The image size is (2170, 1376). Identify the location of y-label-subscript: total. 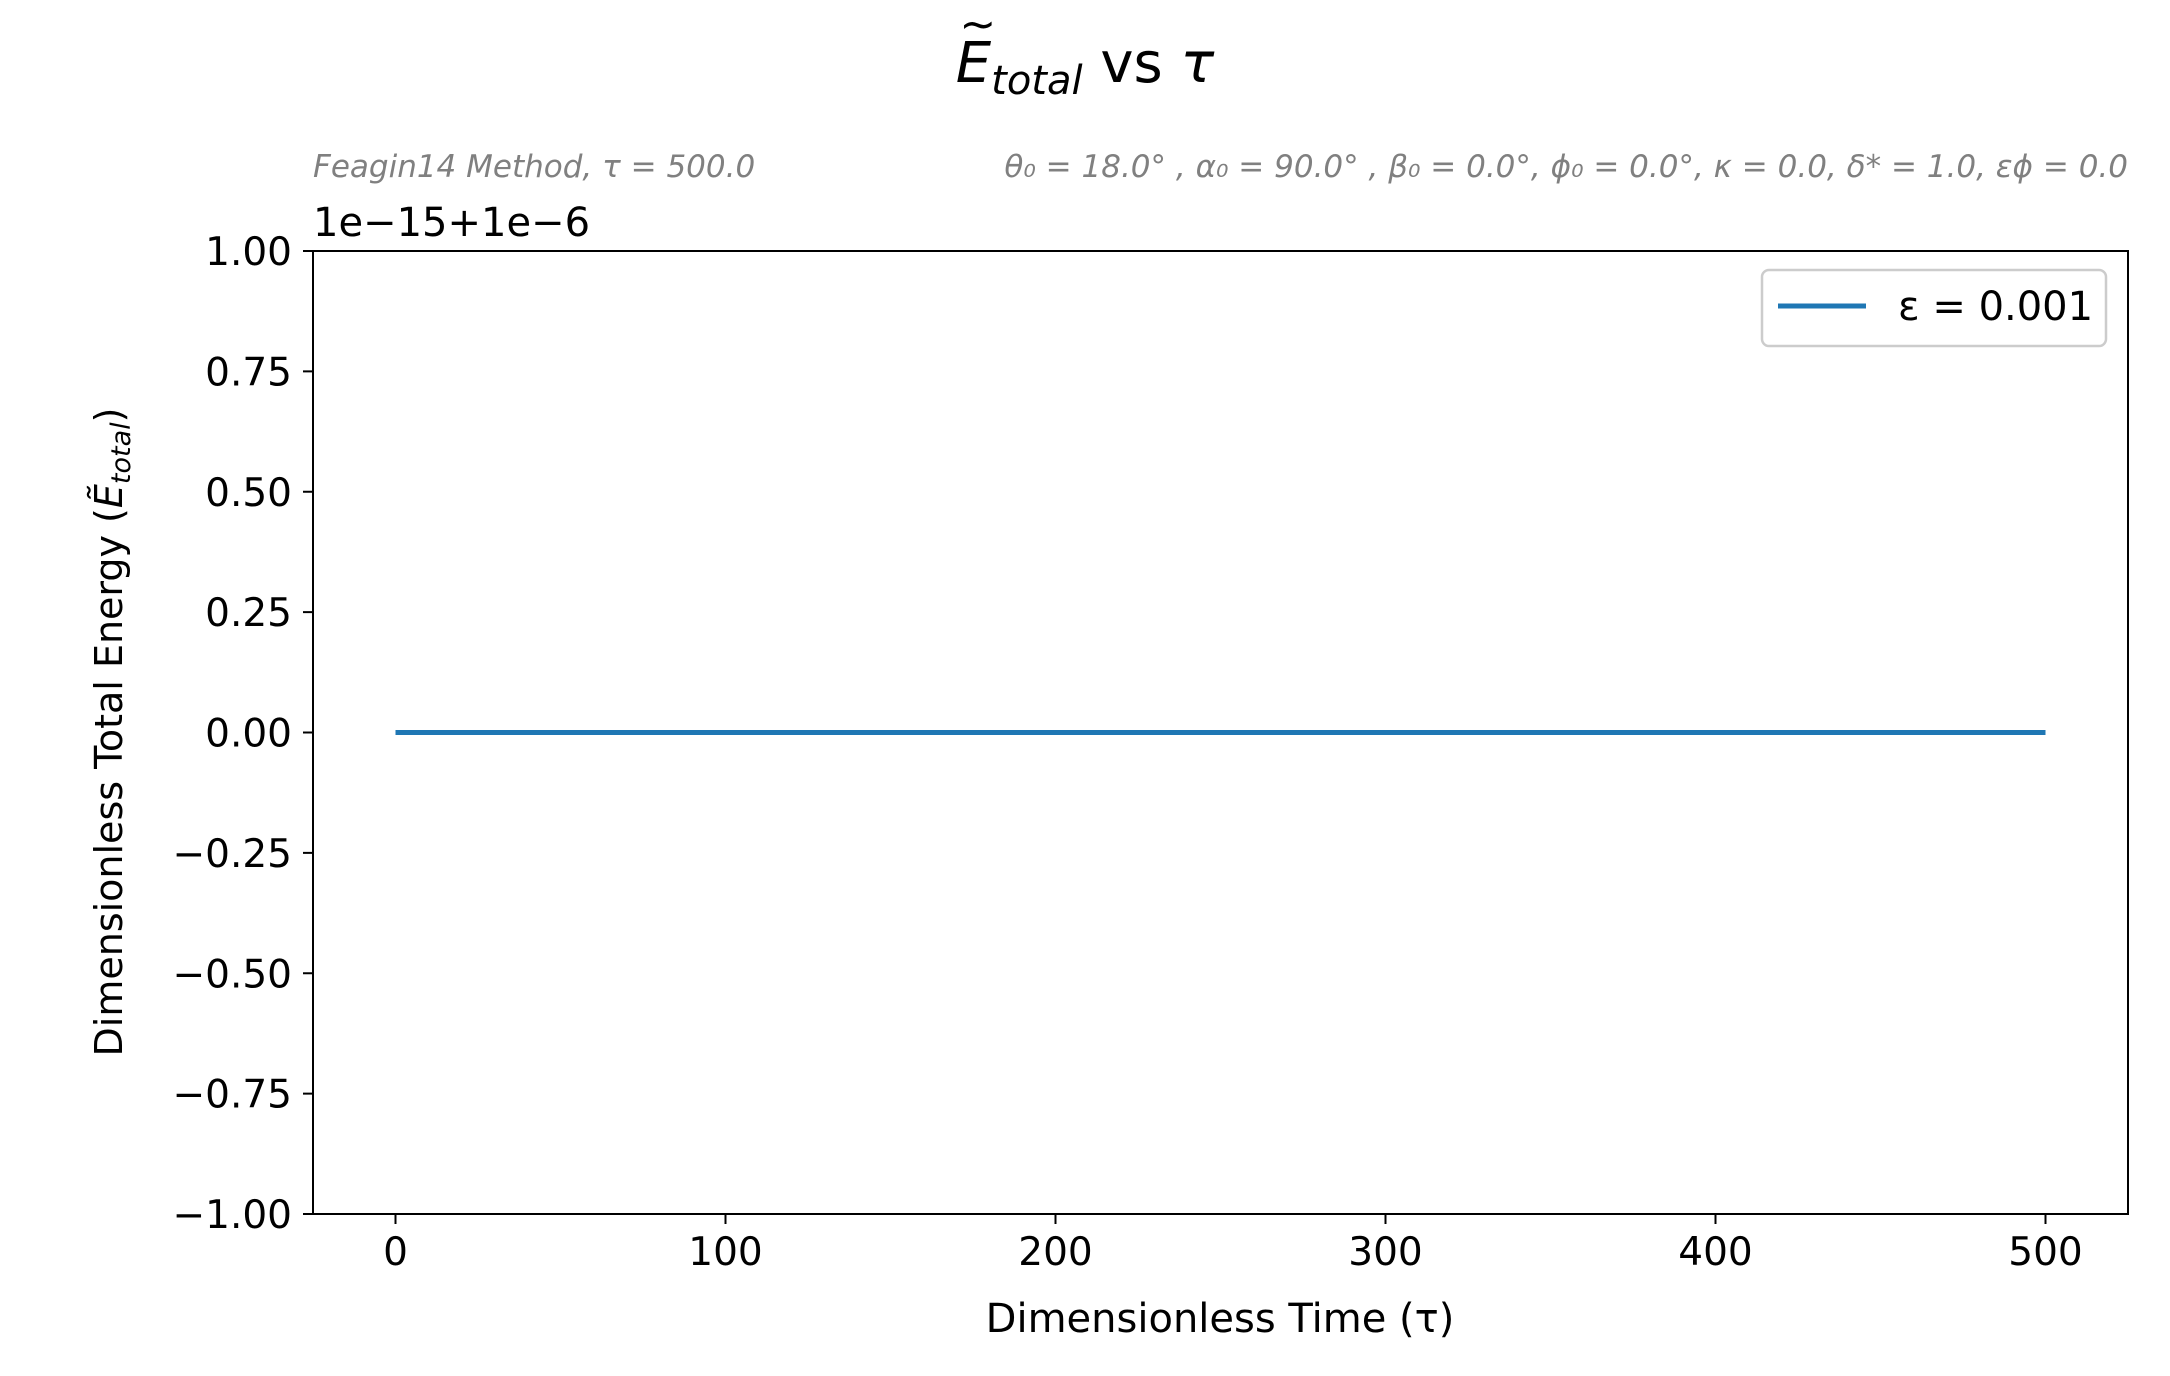
(121, 453).